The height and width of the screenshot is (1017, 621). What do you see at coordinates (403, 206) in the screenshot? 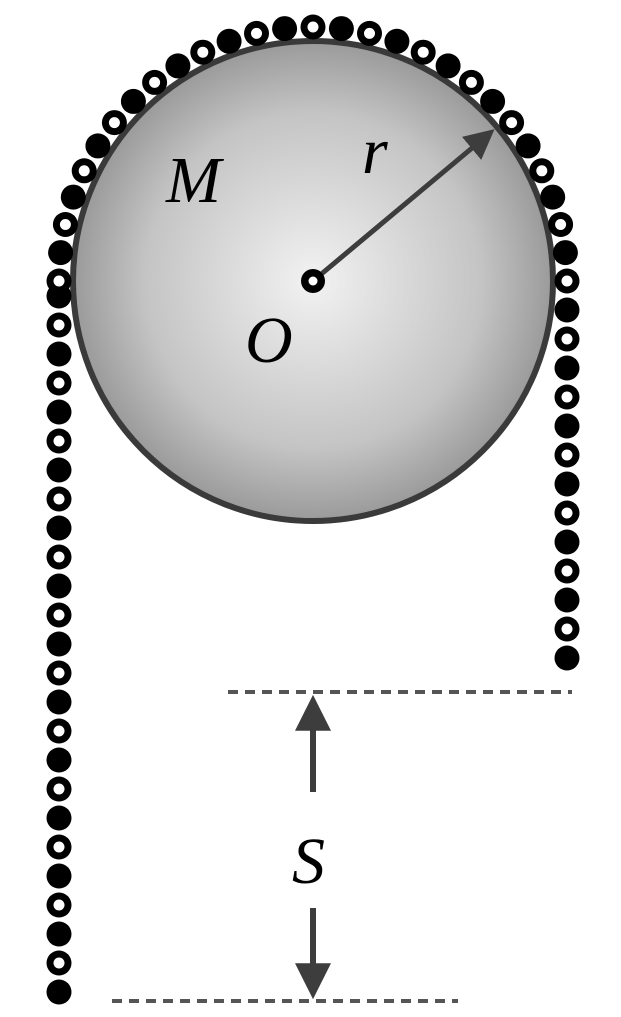
I see `radius-arrow` at bounding box center [403, 206].